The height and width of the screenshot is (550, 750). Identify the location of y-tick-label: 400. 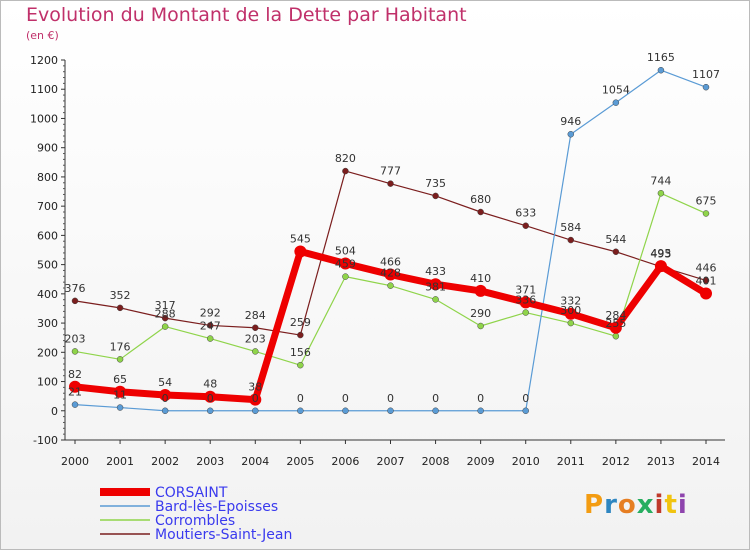
(47, 294).